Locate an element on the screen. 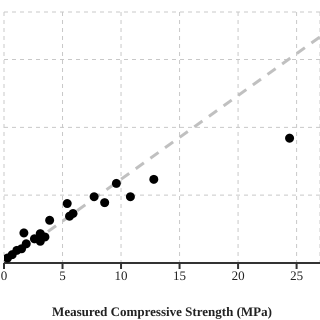  x-tick-label: 10 is located at coordinates (121, 276).